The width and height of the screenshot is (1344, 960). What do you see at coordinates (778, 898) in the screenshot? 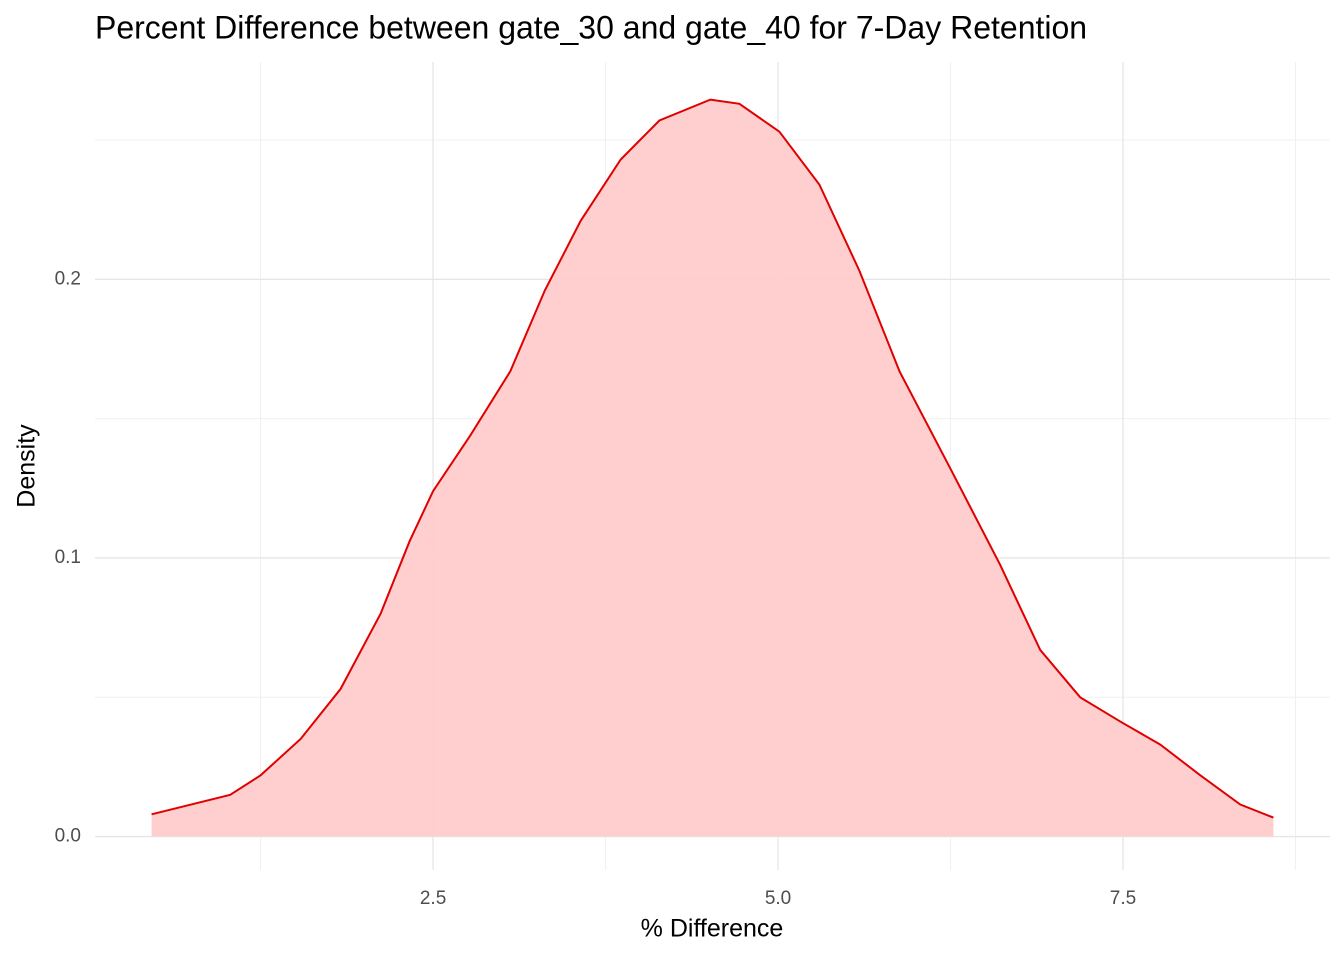
I see `x-tick-label: 5.0` at bounding box center [778, 898].